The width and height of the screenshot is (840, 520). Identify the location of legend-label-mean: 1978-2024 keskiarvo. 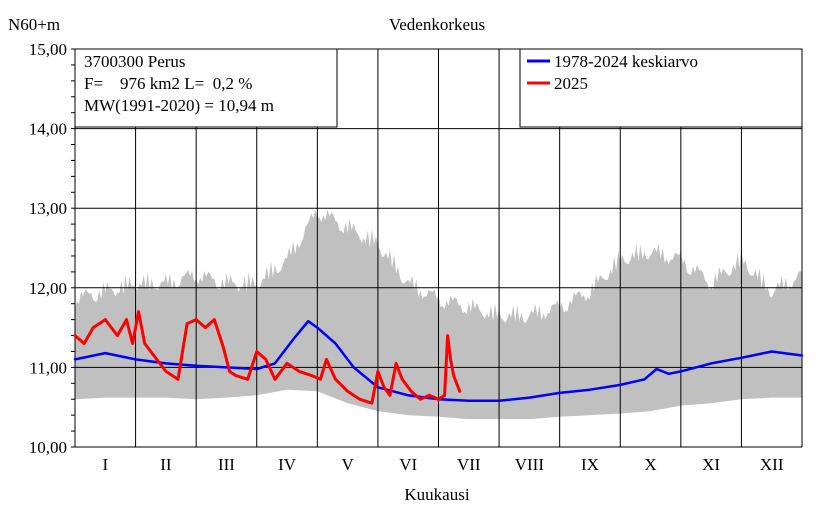
(626, 61).